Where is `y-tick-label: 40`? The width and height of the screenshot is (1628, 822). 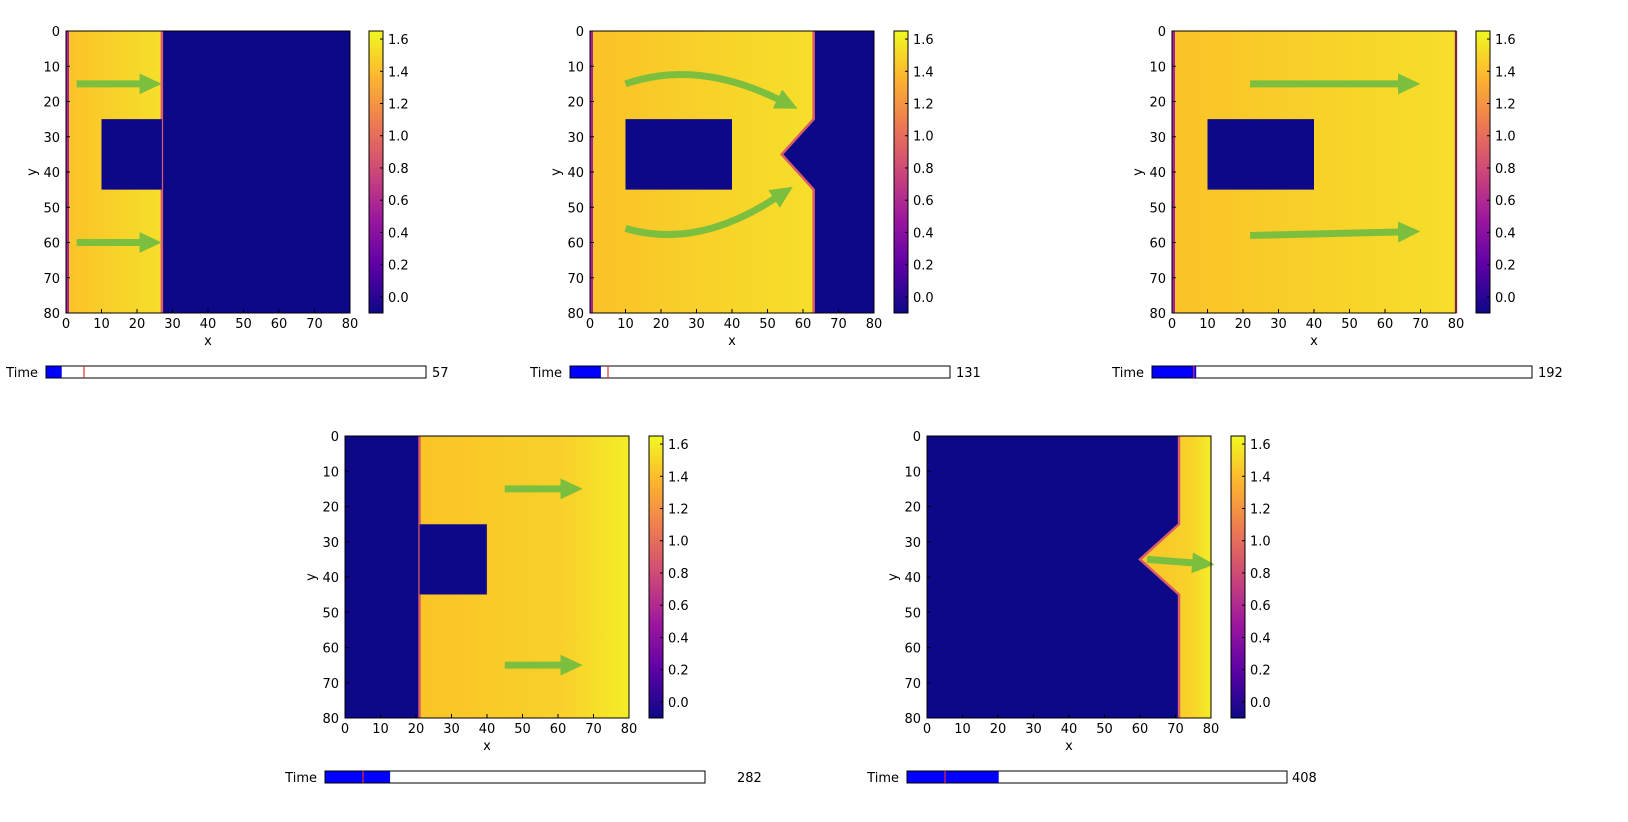 y-tick-label: 40 is located at coordinates (51, 173).